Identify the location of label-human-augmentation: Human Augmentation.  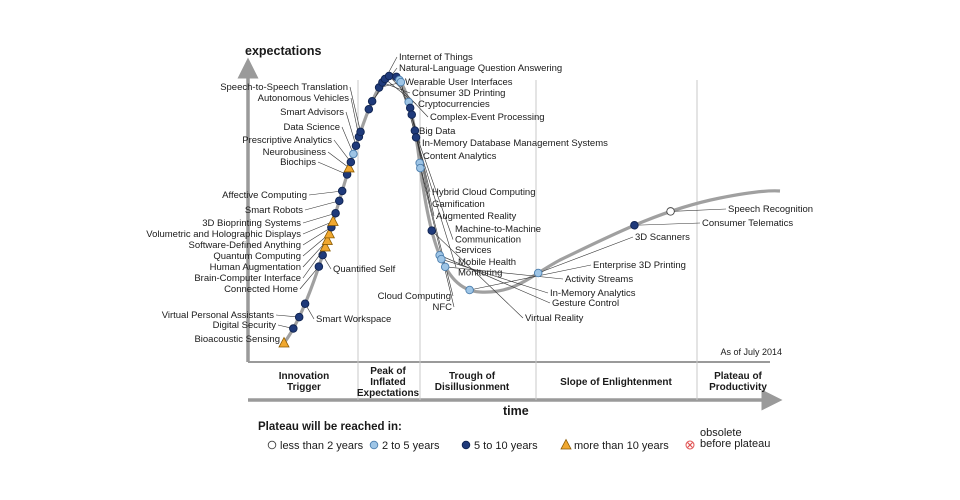
(255, 267).